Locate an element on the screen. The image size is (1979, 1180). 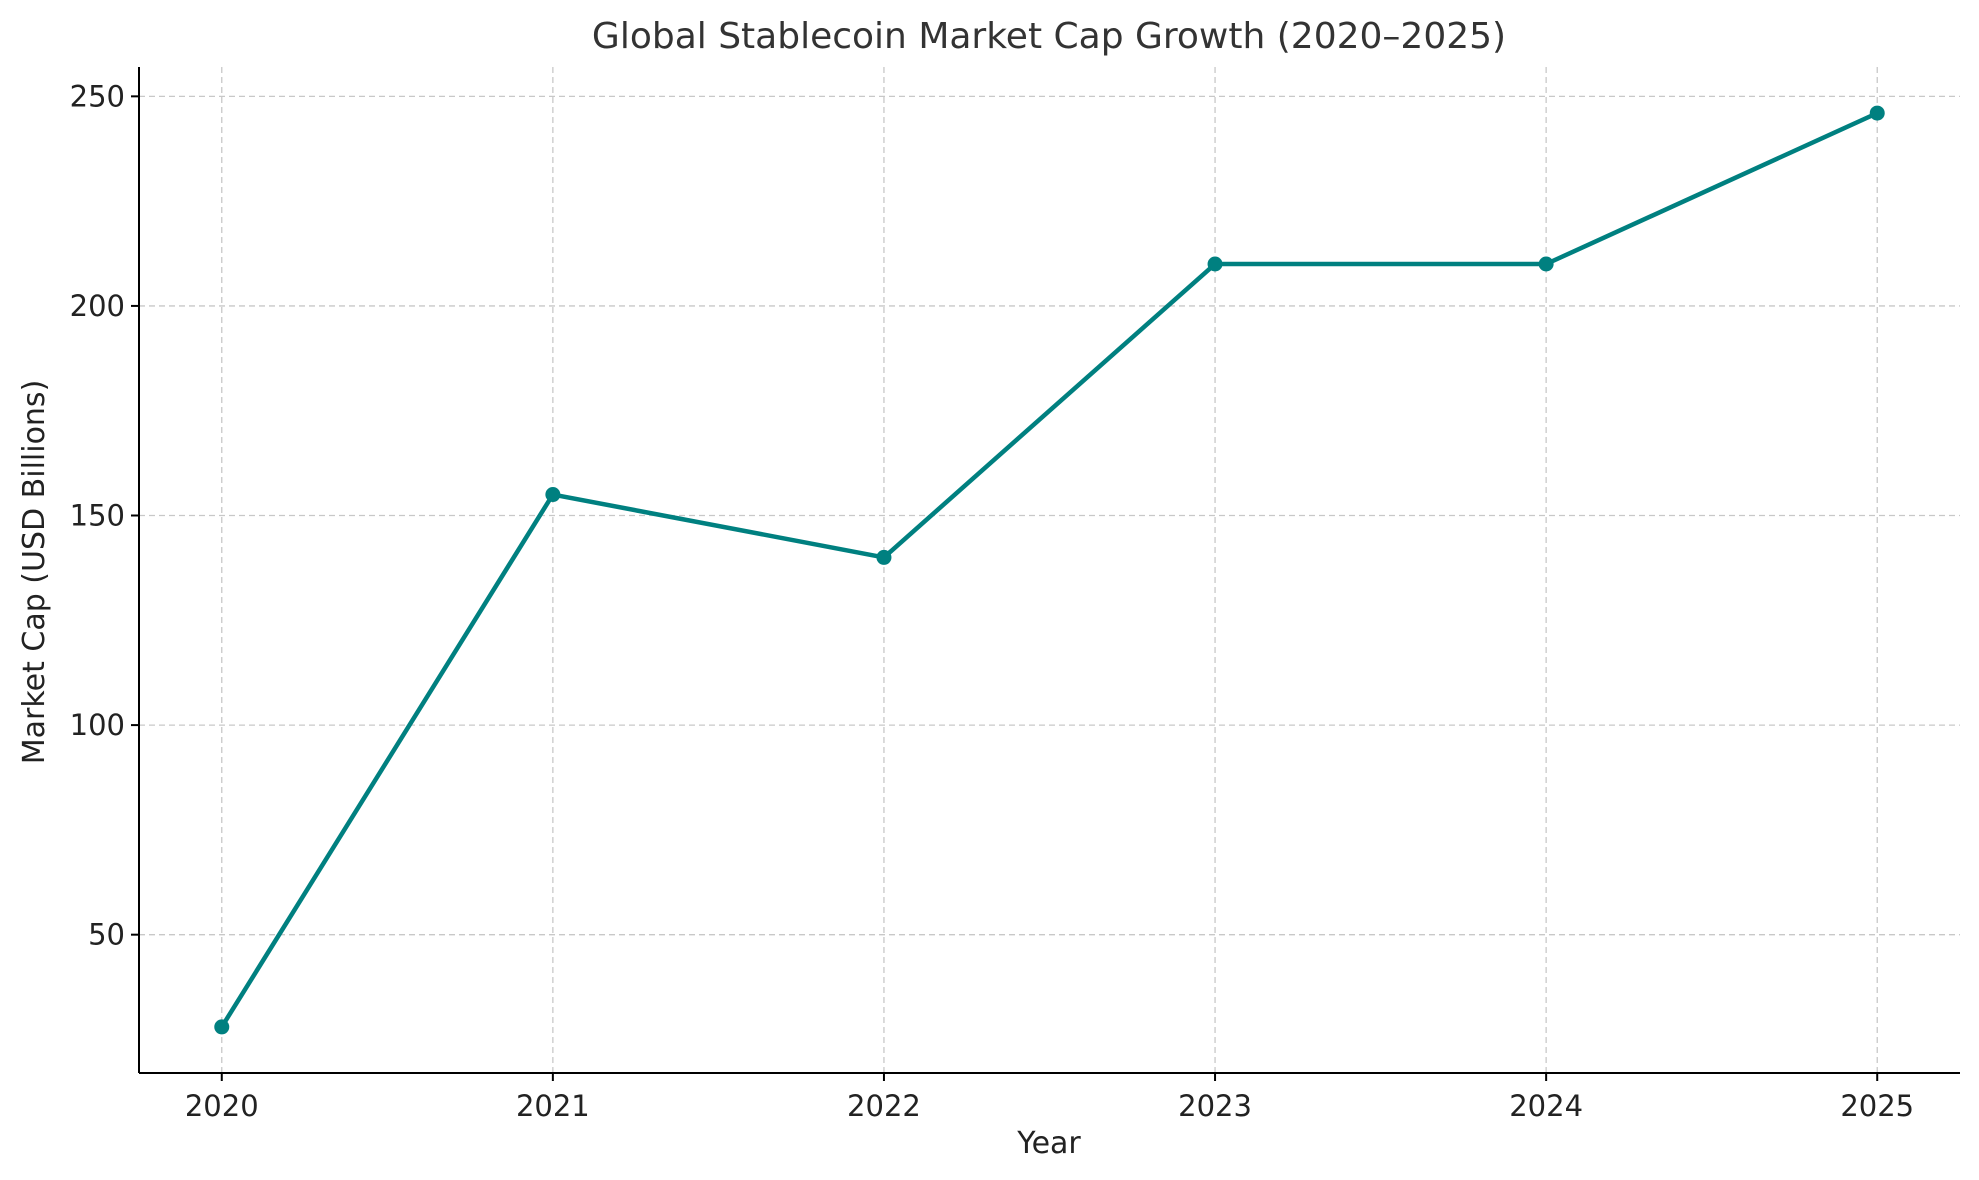
y-tick-label: 100 is located at coordinates (97, 725).